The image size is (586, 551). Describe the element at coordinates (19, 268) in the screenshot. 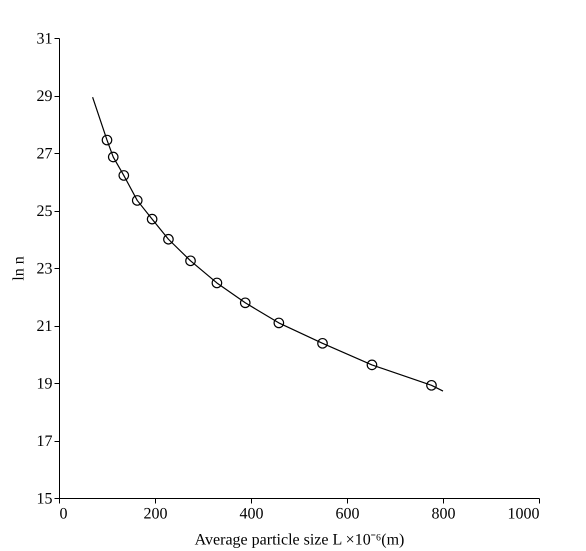

I see `y-axis-title: ln n` at that location.